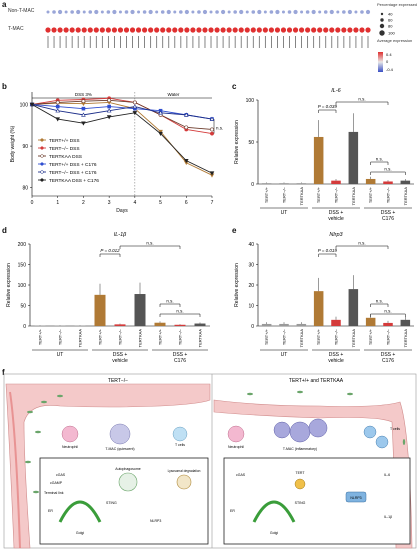 This screenshot has height=550, width=420. I want to click on left-label-neutrophil: Neutrophil, so click(70, 447).